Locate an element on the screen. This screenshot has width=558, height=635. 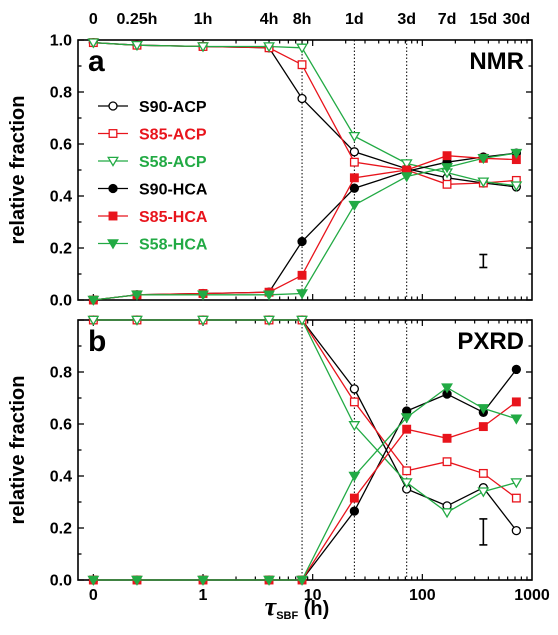
legend-item: S58-HCA is located at coordinates (153, 245).